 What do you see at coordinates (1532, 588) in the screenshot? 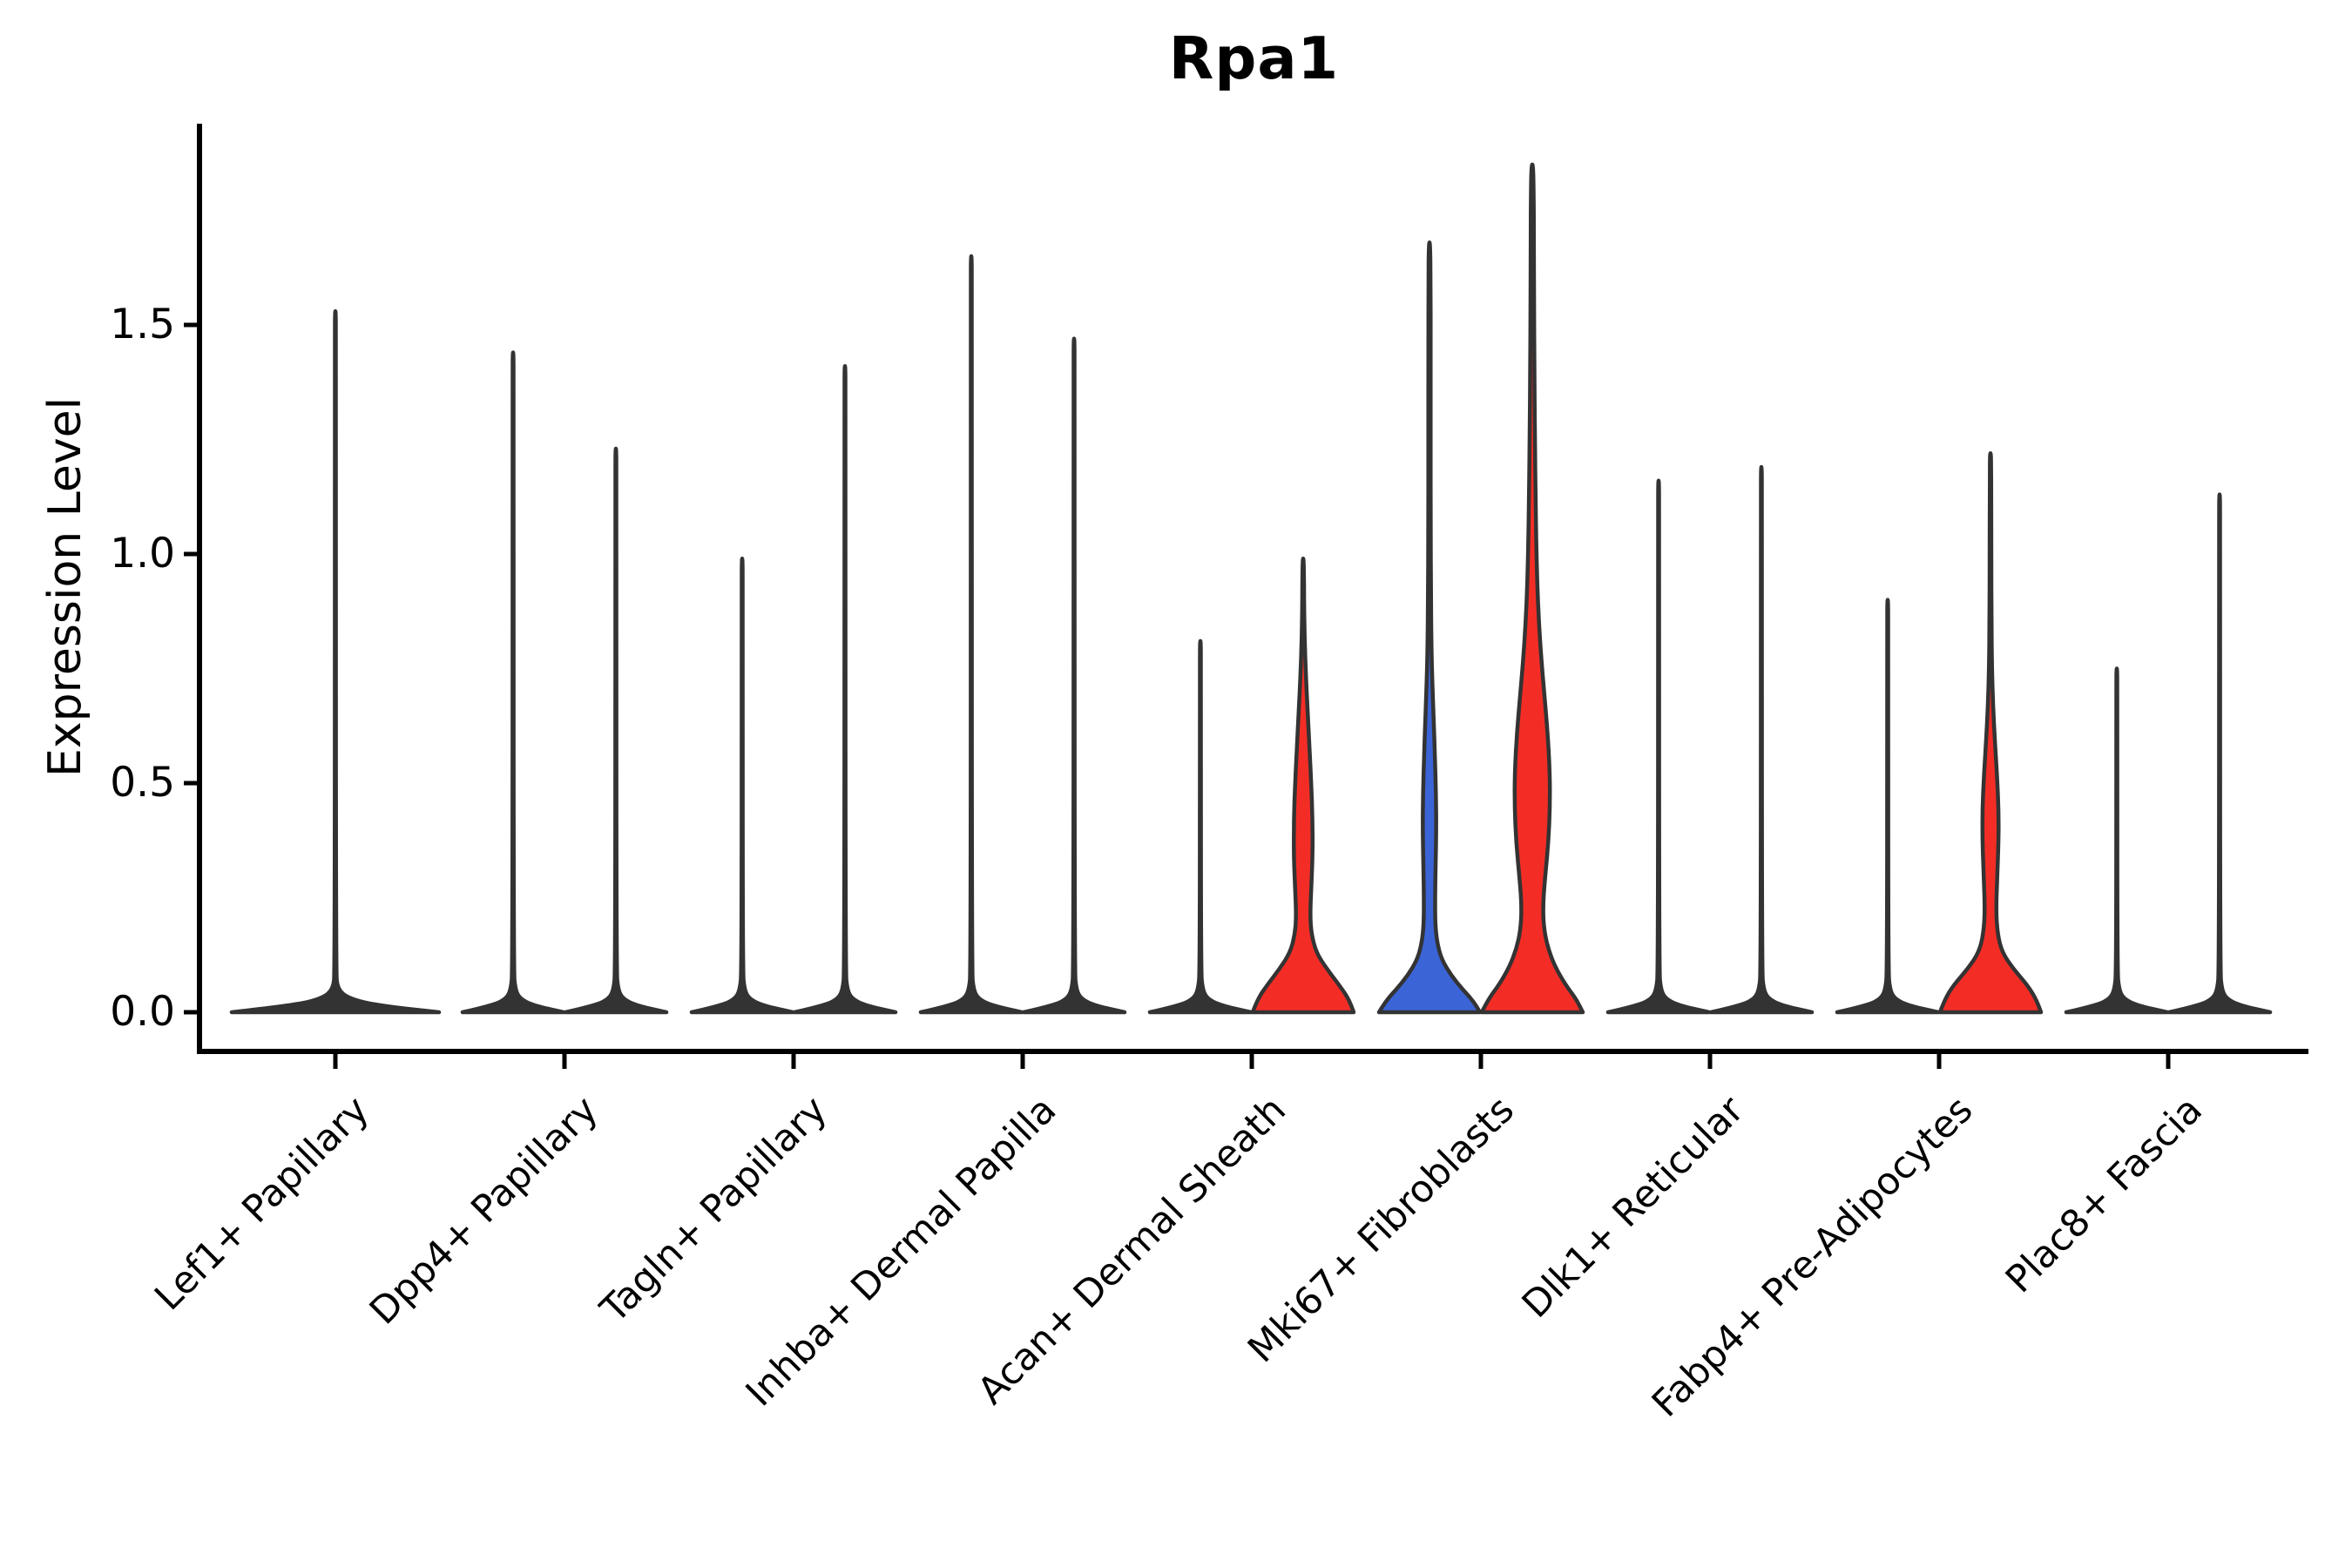
I see `violin-mki67-right` at bounding box center [1532, 588].